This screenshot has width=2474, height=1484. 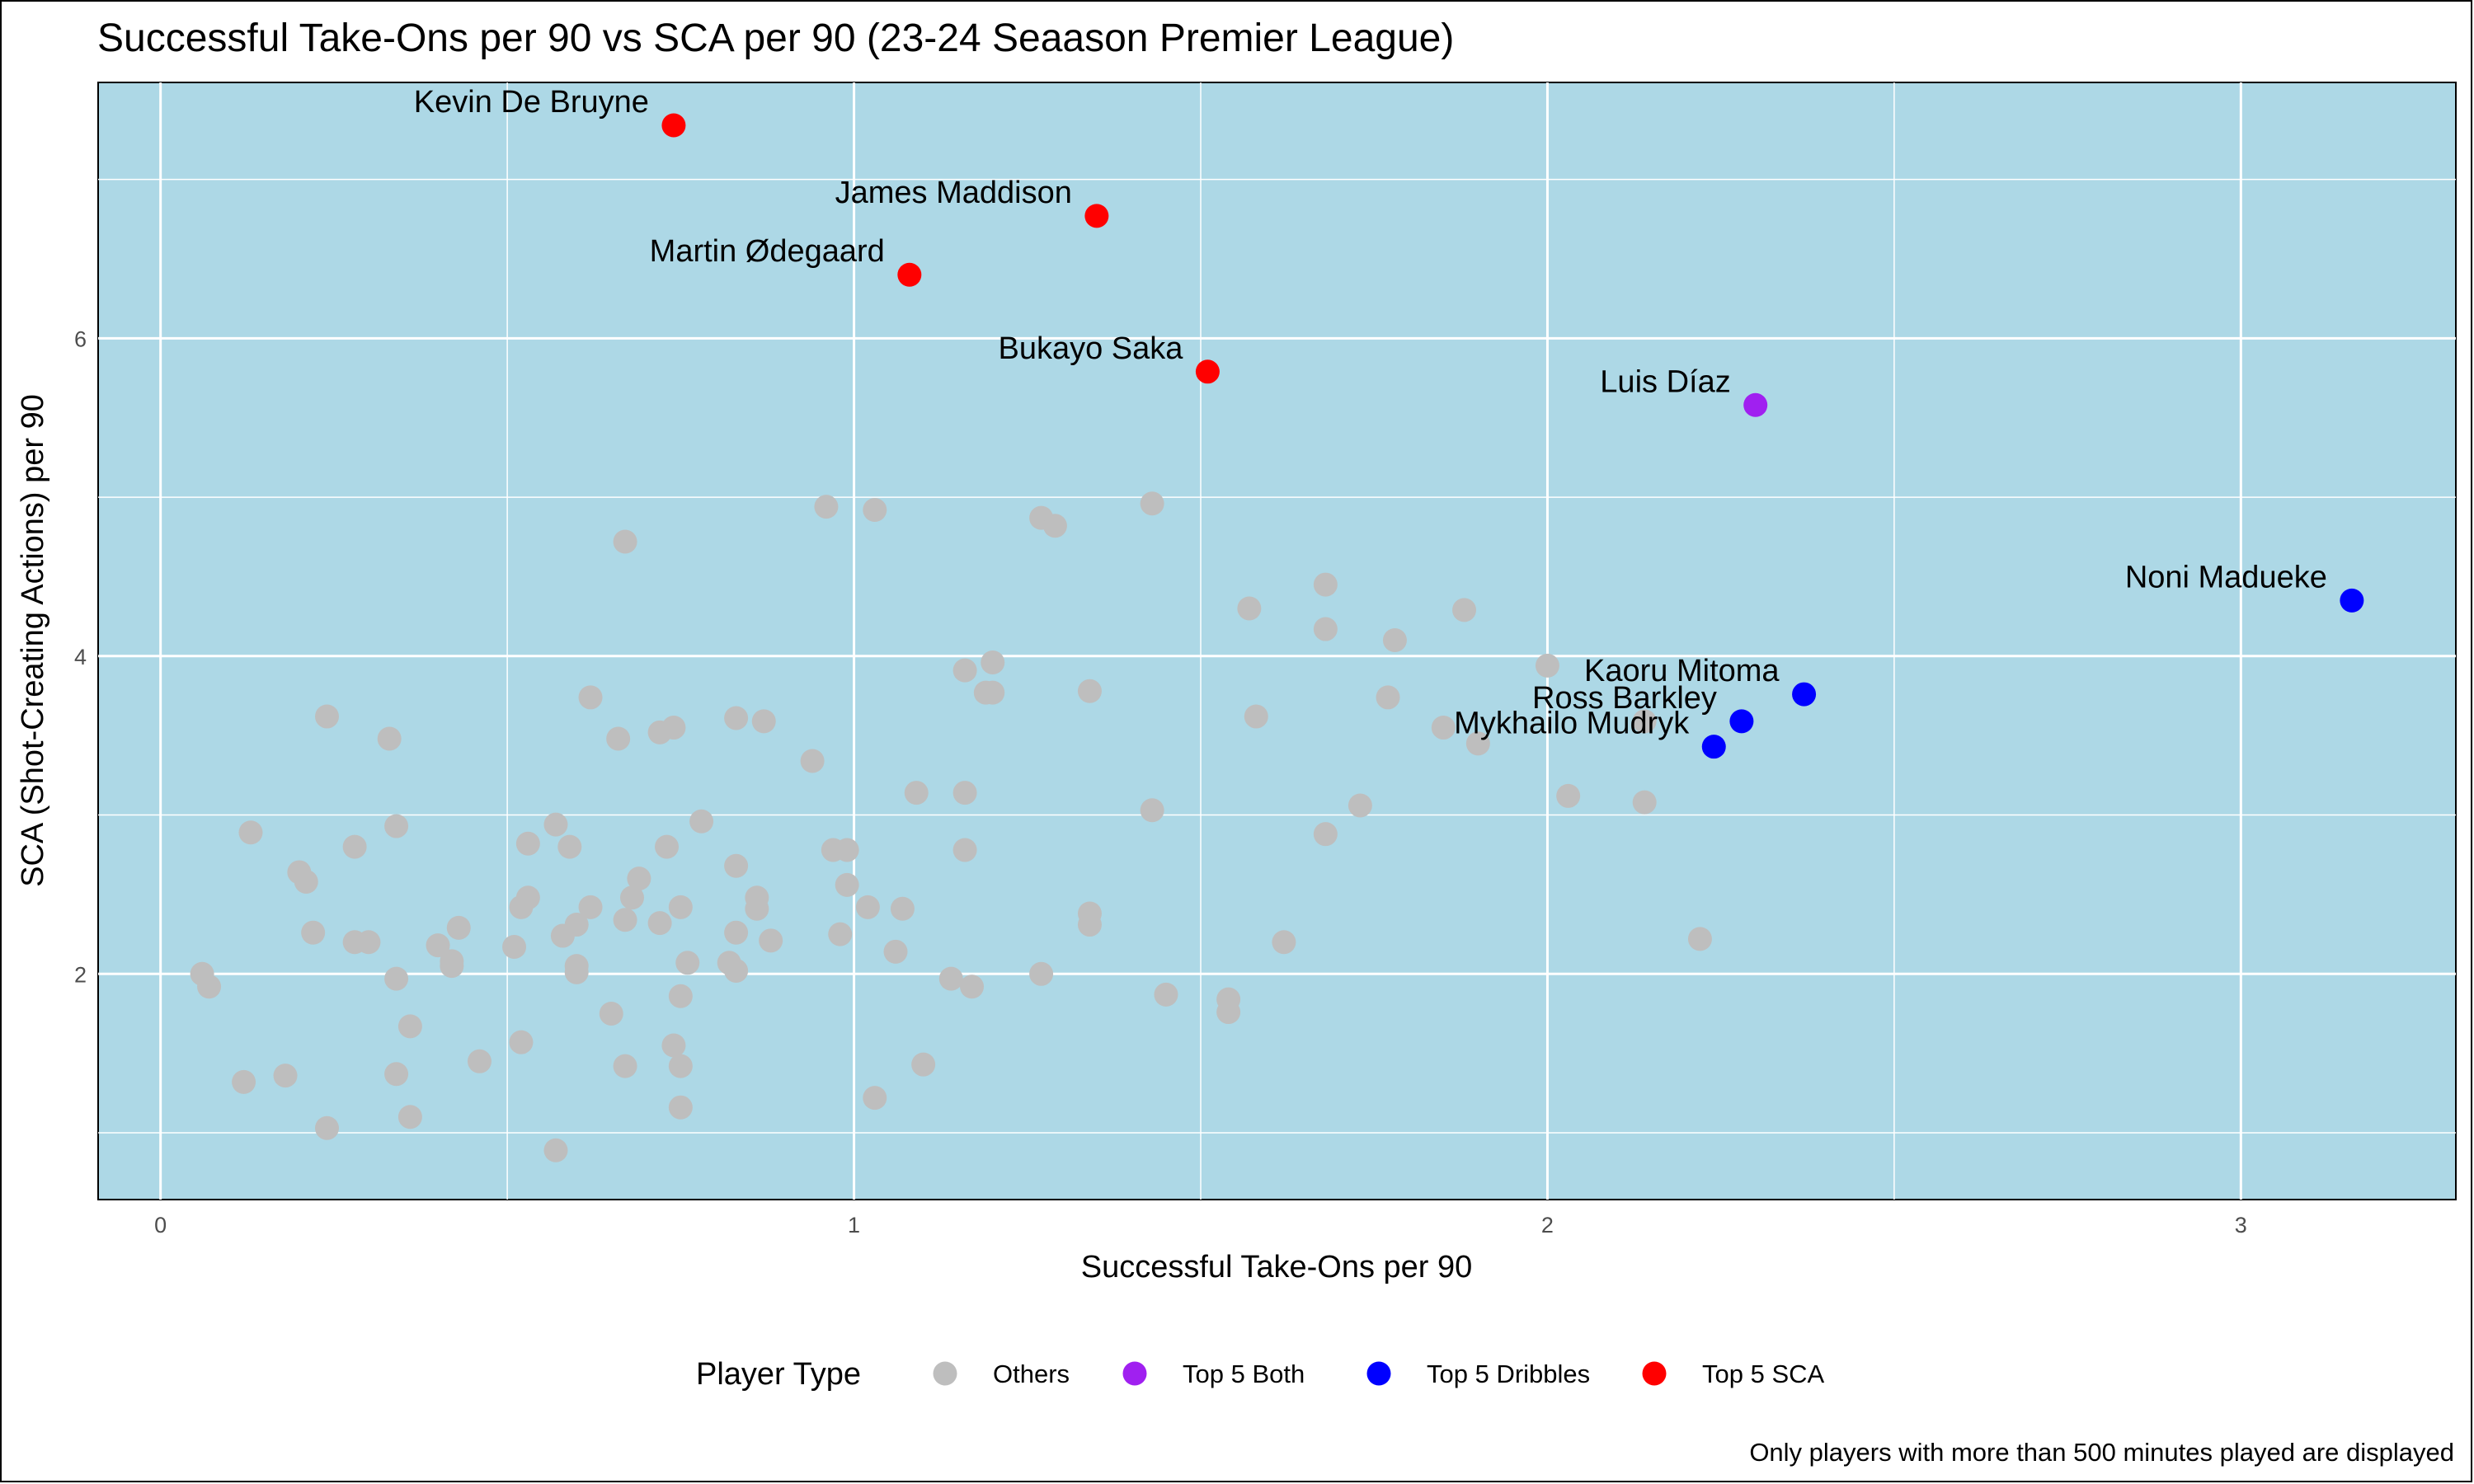 What do you see at coordinates (767, 251) in the screenshot?
I see `point-label: Martin Ødegaard` at bounding box center [767, 251].